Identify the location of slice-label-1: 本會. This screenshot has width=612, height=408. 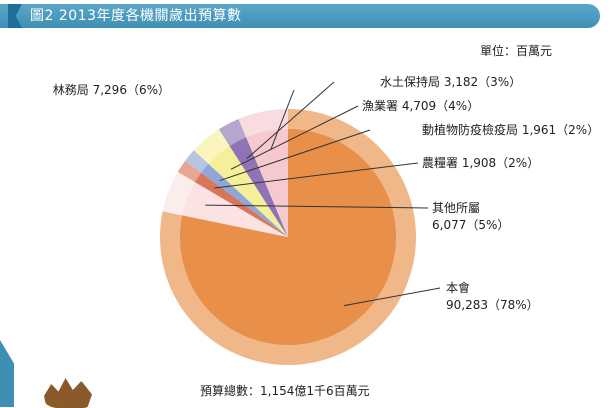
(458, 288).